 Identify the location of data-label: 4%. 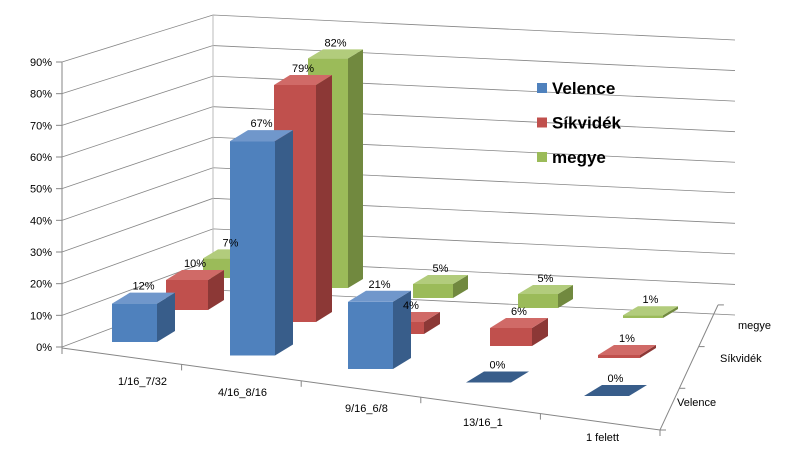
(411, 306).